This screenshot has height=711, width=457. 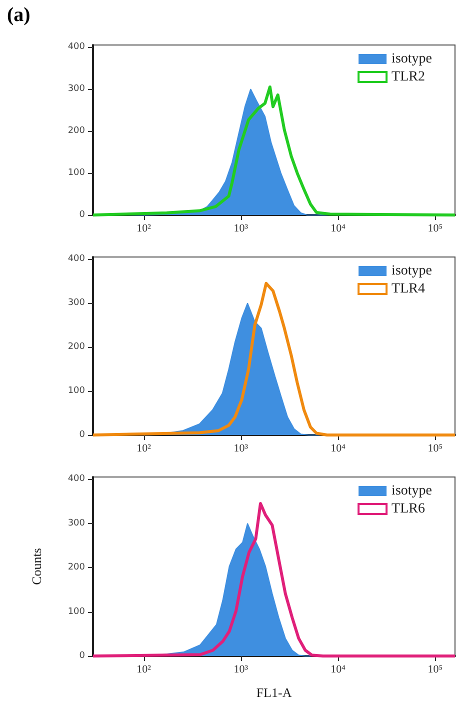 What do you see at coordinates (18, 15) in the screenshot?
I see `chart-title: (a)` at bounding box center [18, 15].